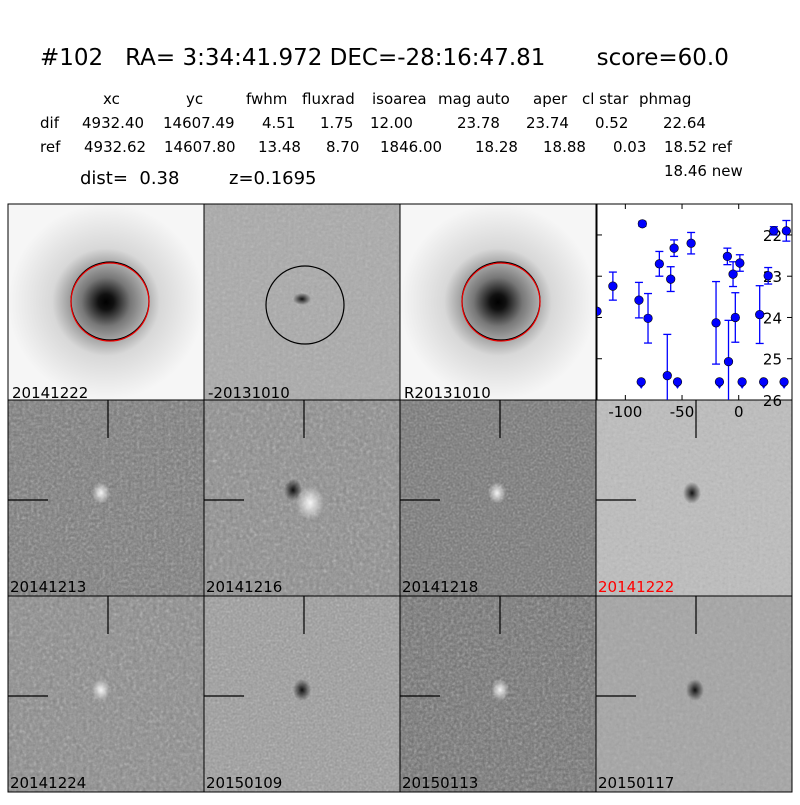 This screenshot has width=800, height=805. Describe the element at coordinates (48, 783) in the screenshot. I see `stamp-date-label: 20141224` at that location.